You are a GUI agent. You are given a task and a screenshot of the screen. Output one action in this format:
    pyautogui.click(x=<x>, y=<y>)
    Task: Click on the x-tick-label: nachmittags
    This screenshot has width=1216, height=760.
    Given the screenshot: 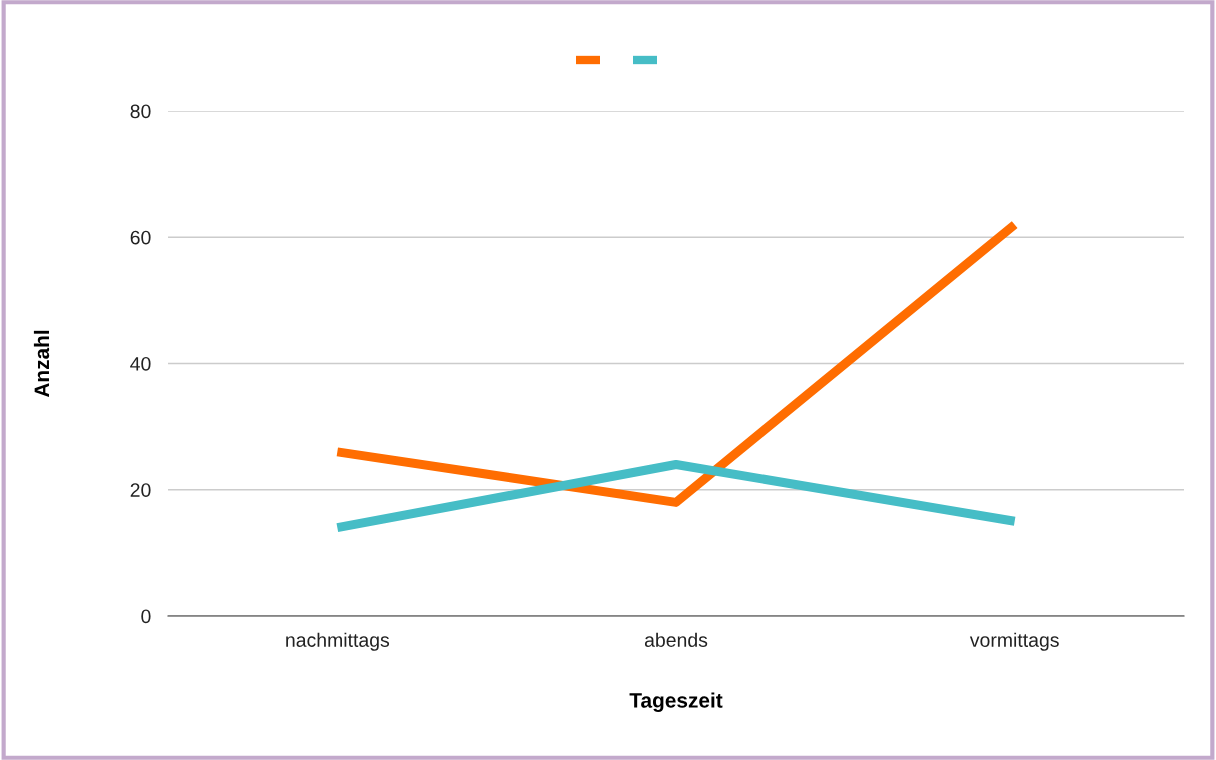 What is the action you would take?
    pyautogui.click(x=338, y=641)
    